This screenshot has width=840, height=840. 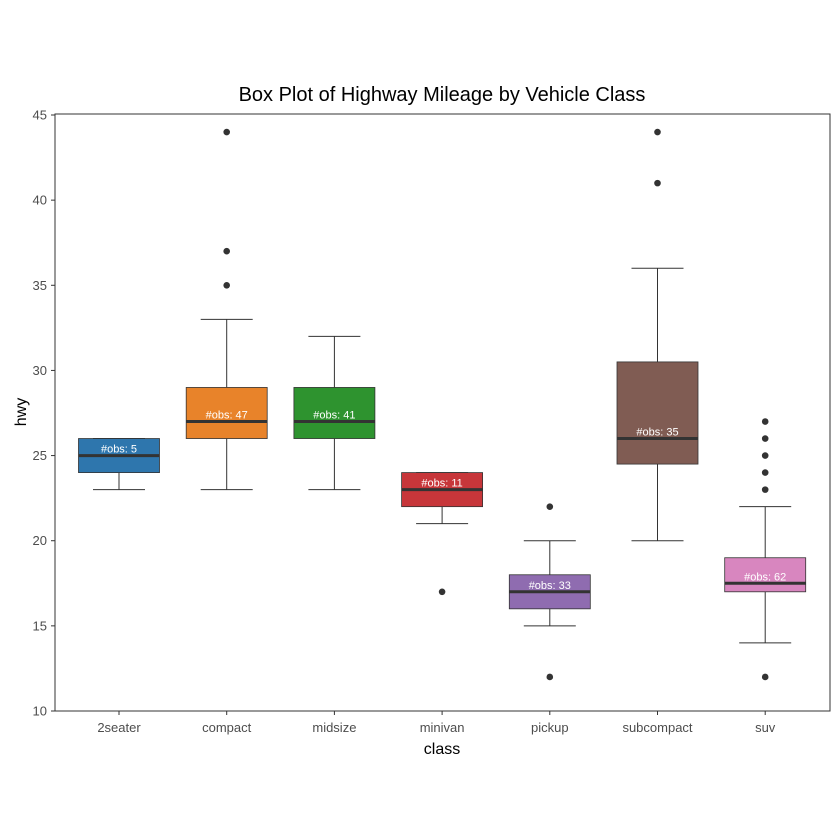 What do you see at coordinates (40, 540) in the screenshot?
I see `y-tick-label: 20` at bounding box center [40, 540].